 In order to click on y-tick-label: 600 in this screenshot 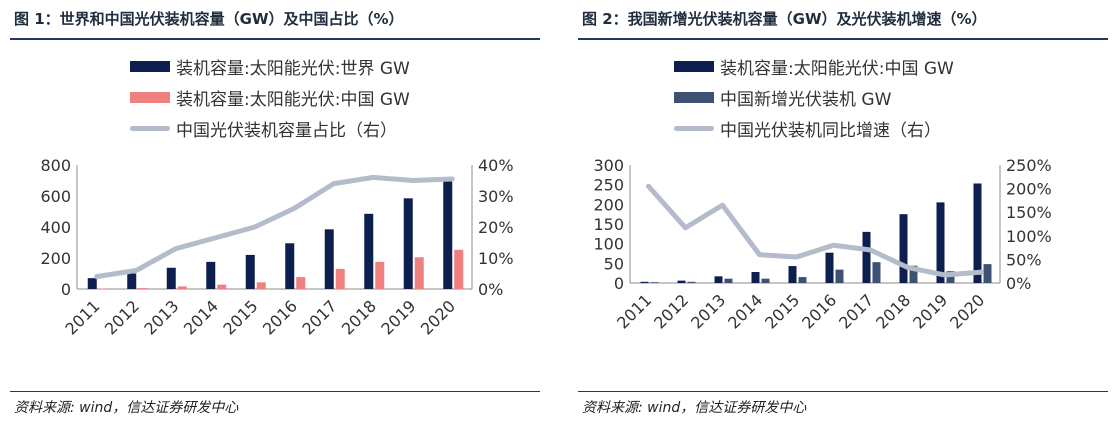, I will do `click(55, 196)`.